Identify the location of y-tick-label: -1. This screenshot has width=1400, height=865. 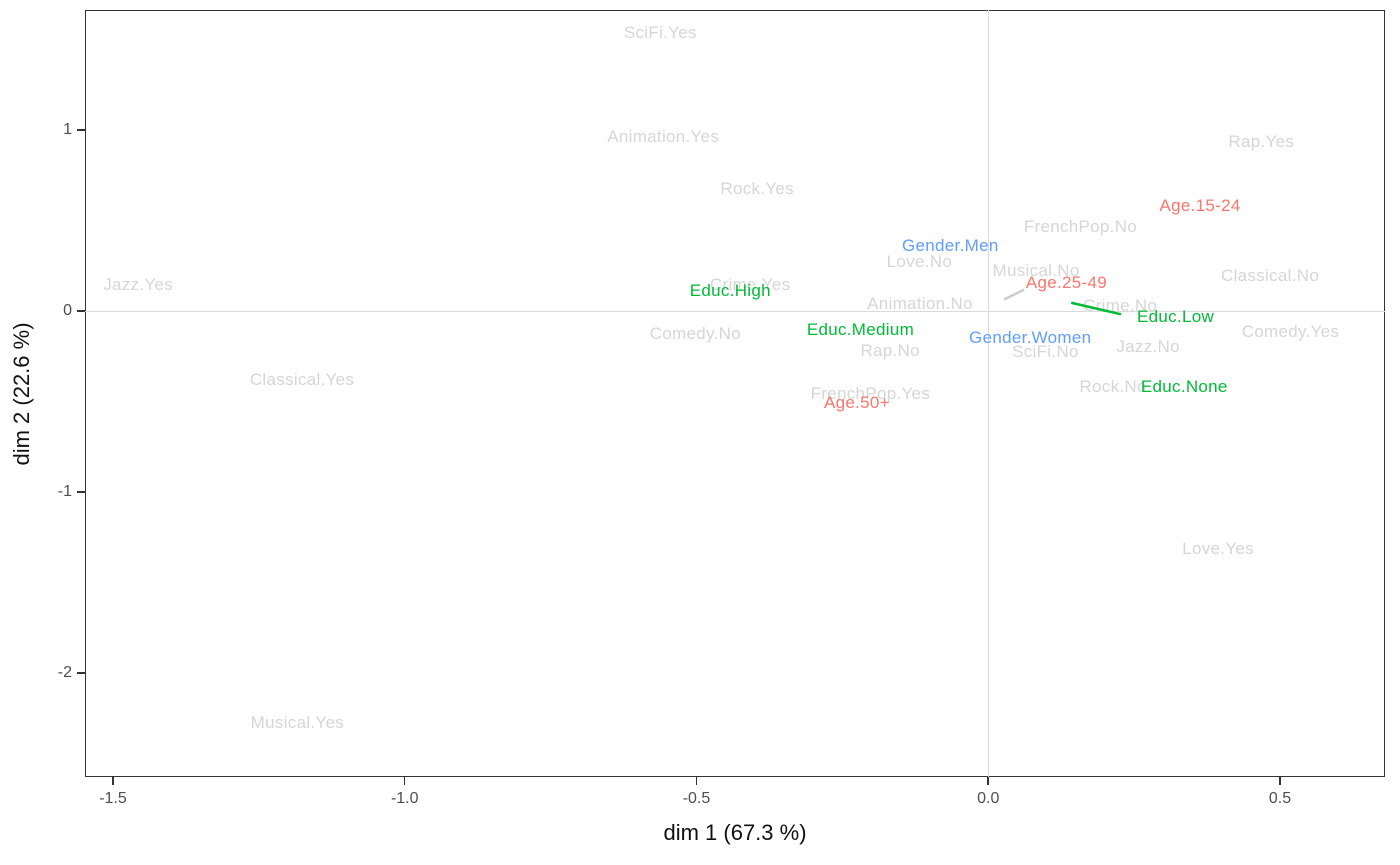
(64, 491).